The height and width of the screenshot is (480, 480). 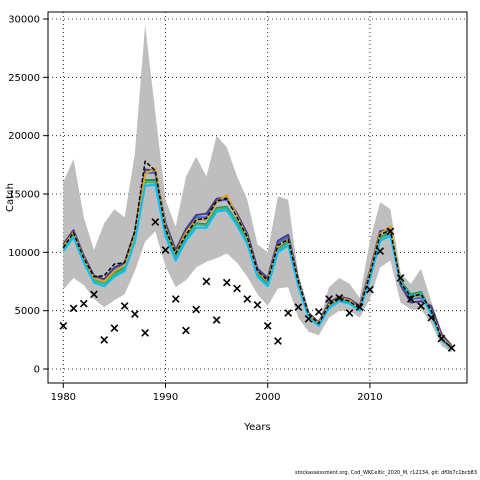 I want to click on y-tick-label: 20000, so click(x=24, y=136).